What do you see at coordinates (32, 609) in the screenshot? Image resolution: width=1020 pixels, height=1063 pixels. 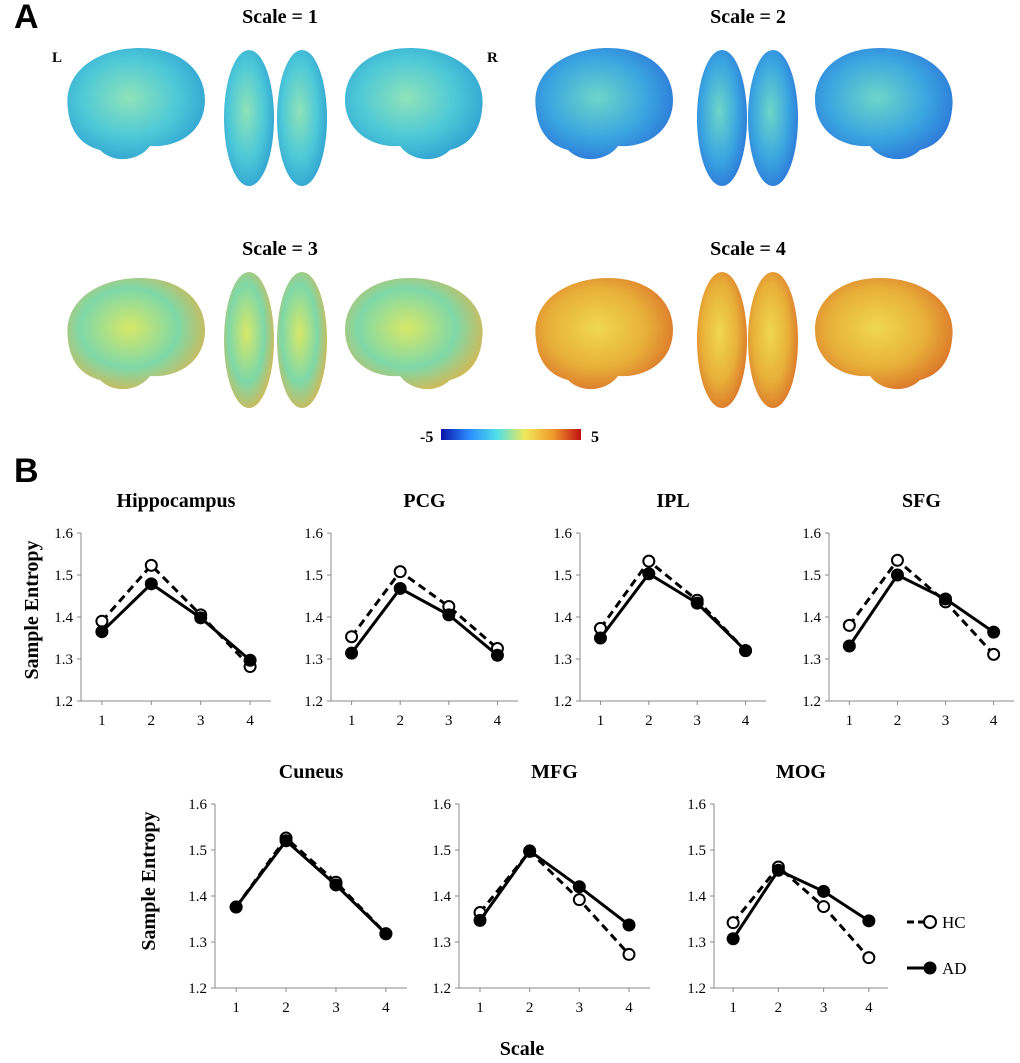 I see `ylabel-top: Sample Entropy` at bounding box center [32, 609].